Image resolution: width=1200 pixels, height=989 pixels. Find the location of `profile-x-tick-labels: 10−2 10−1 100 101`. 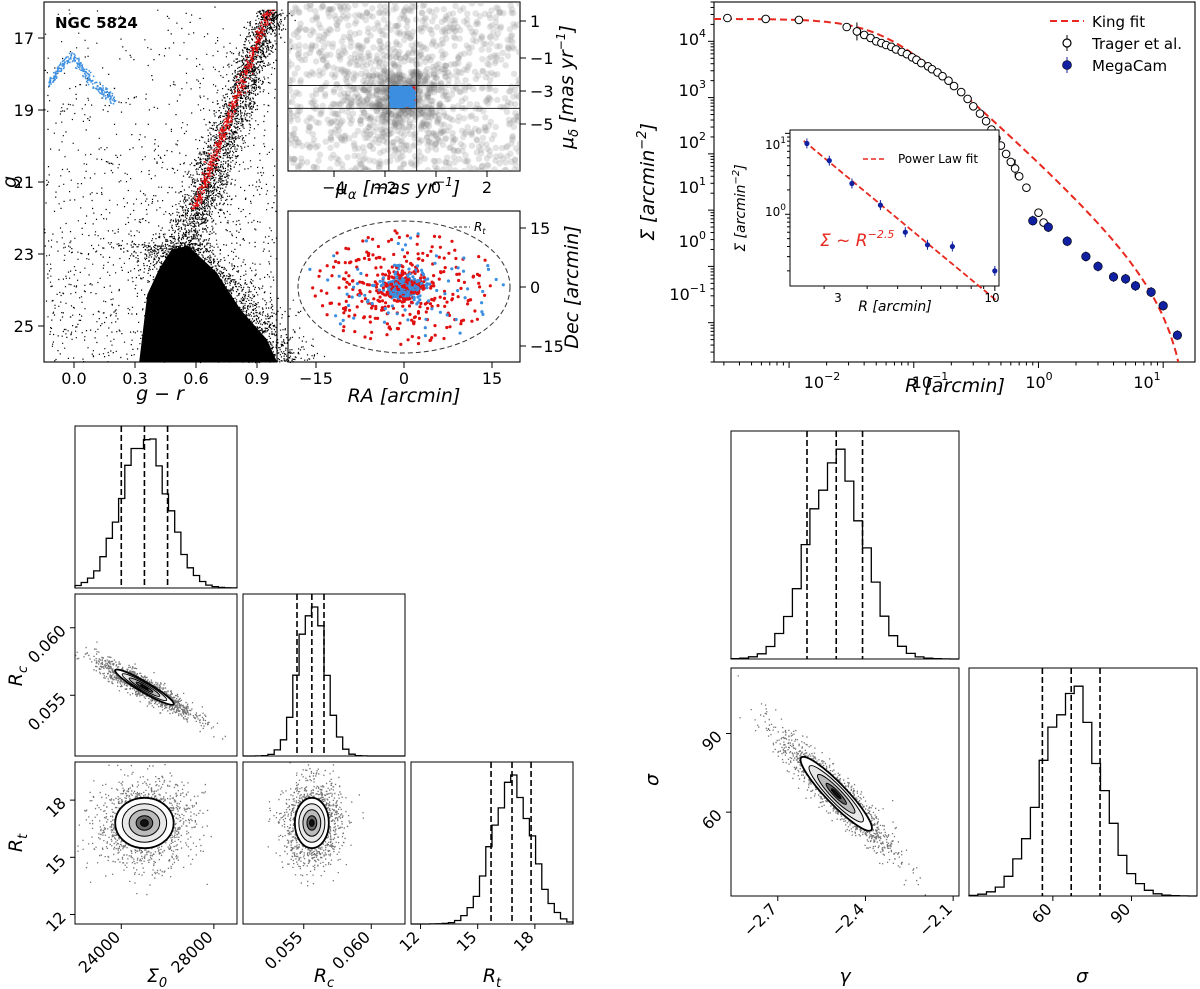

profile-x-tick-labels: 10−2 10−1 100 101 is located at coordinates (982, 381).